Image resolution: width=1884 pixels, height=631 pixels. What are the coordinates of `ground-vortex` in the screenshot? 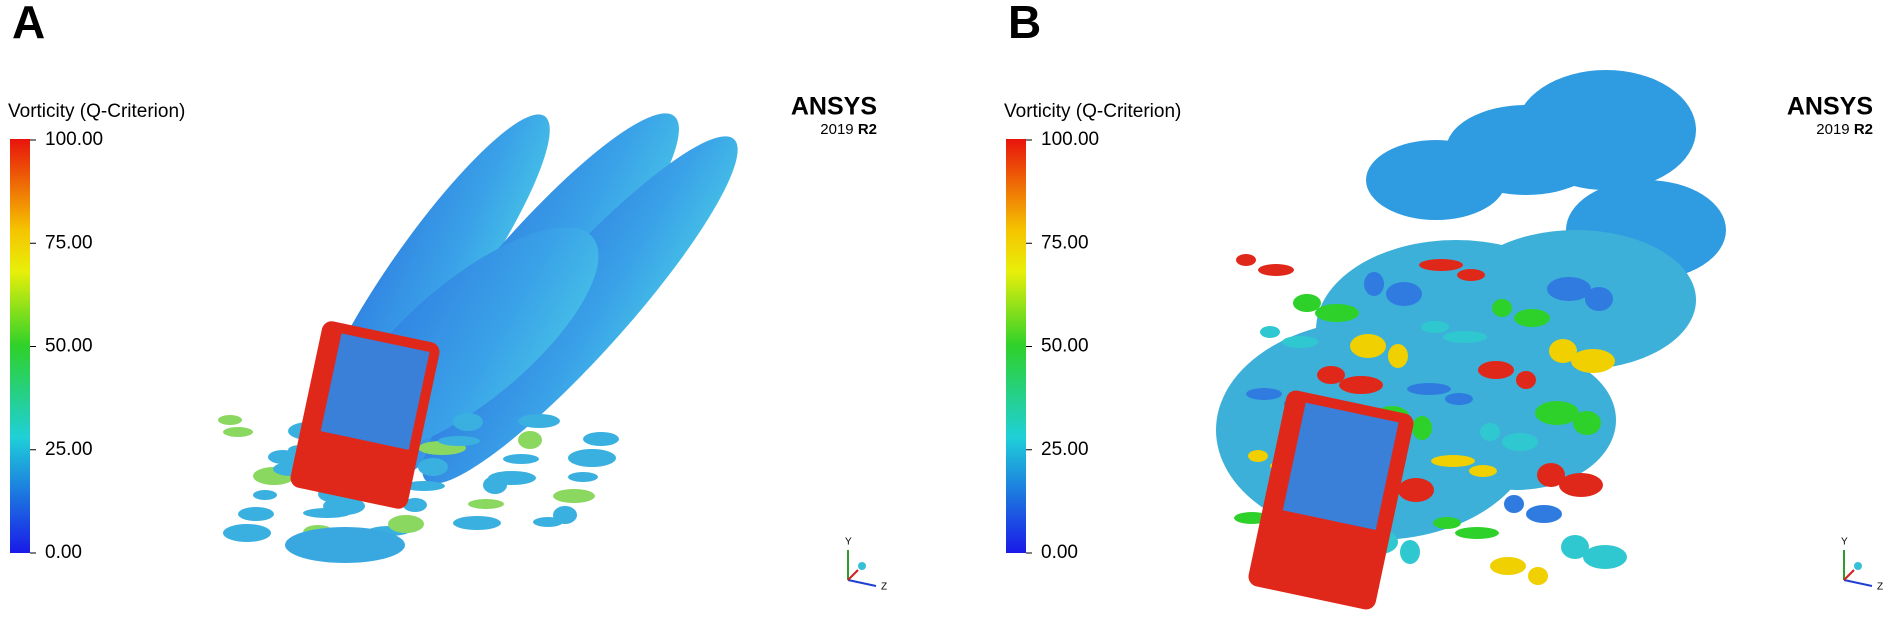 It's located at (345, 545).